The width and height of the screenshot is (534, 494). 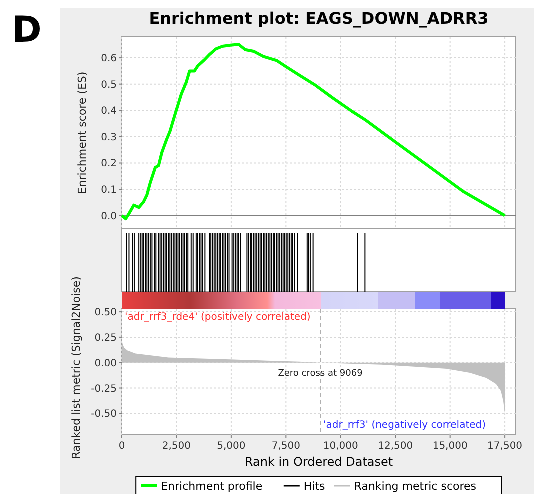 I want to click on legend-label: Enrichment profile, so click(x=212, y=486).